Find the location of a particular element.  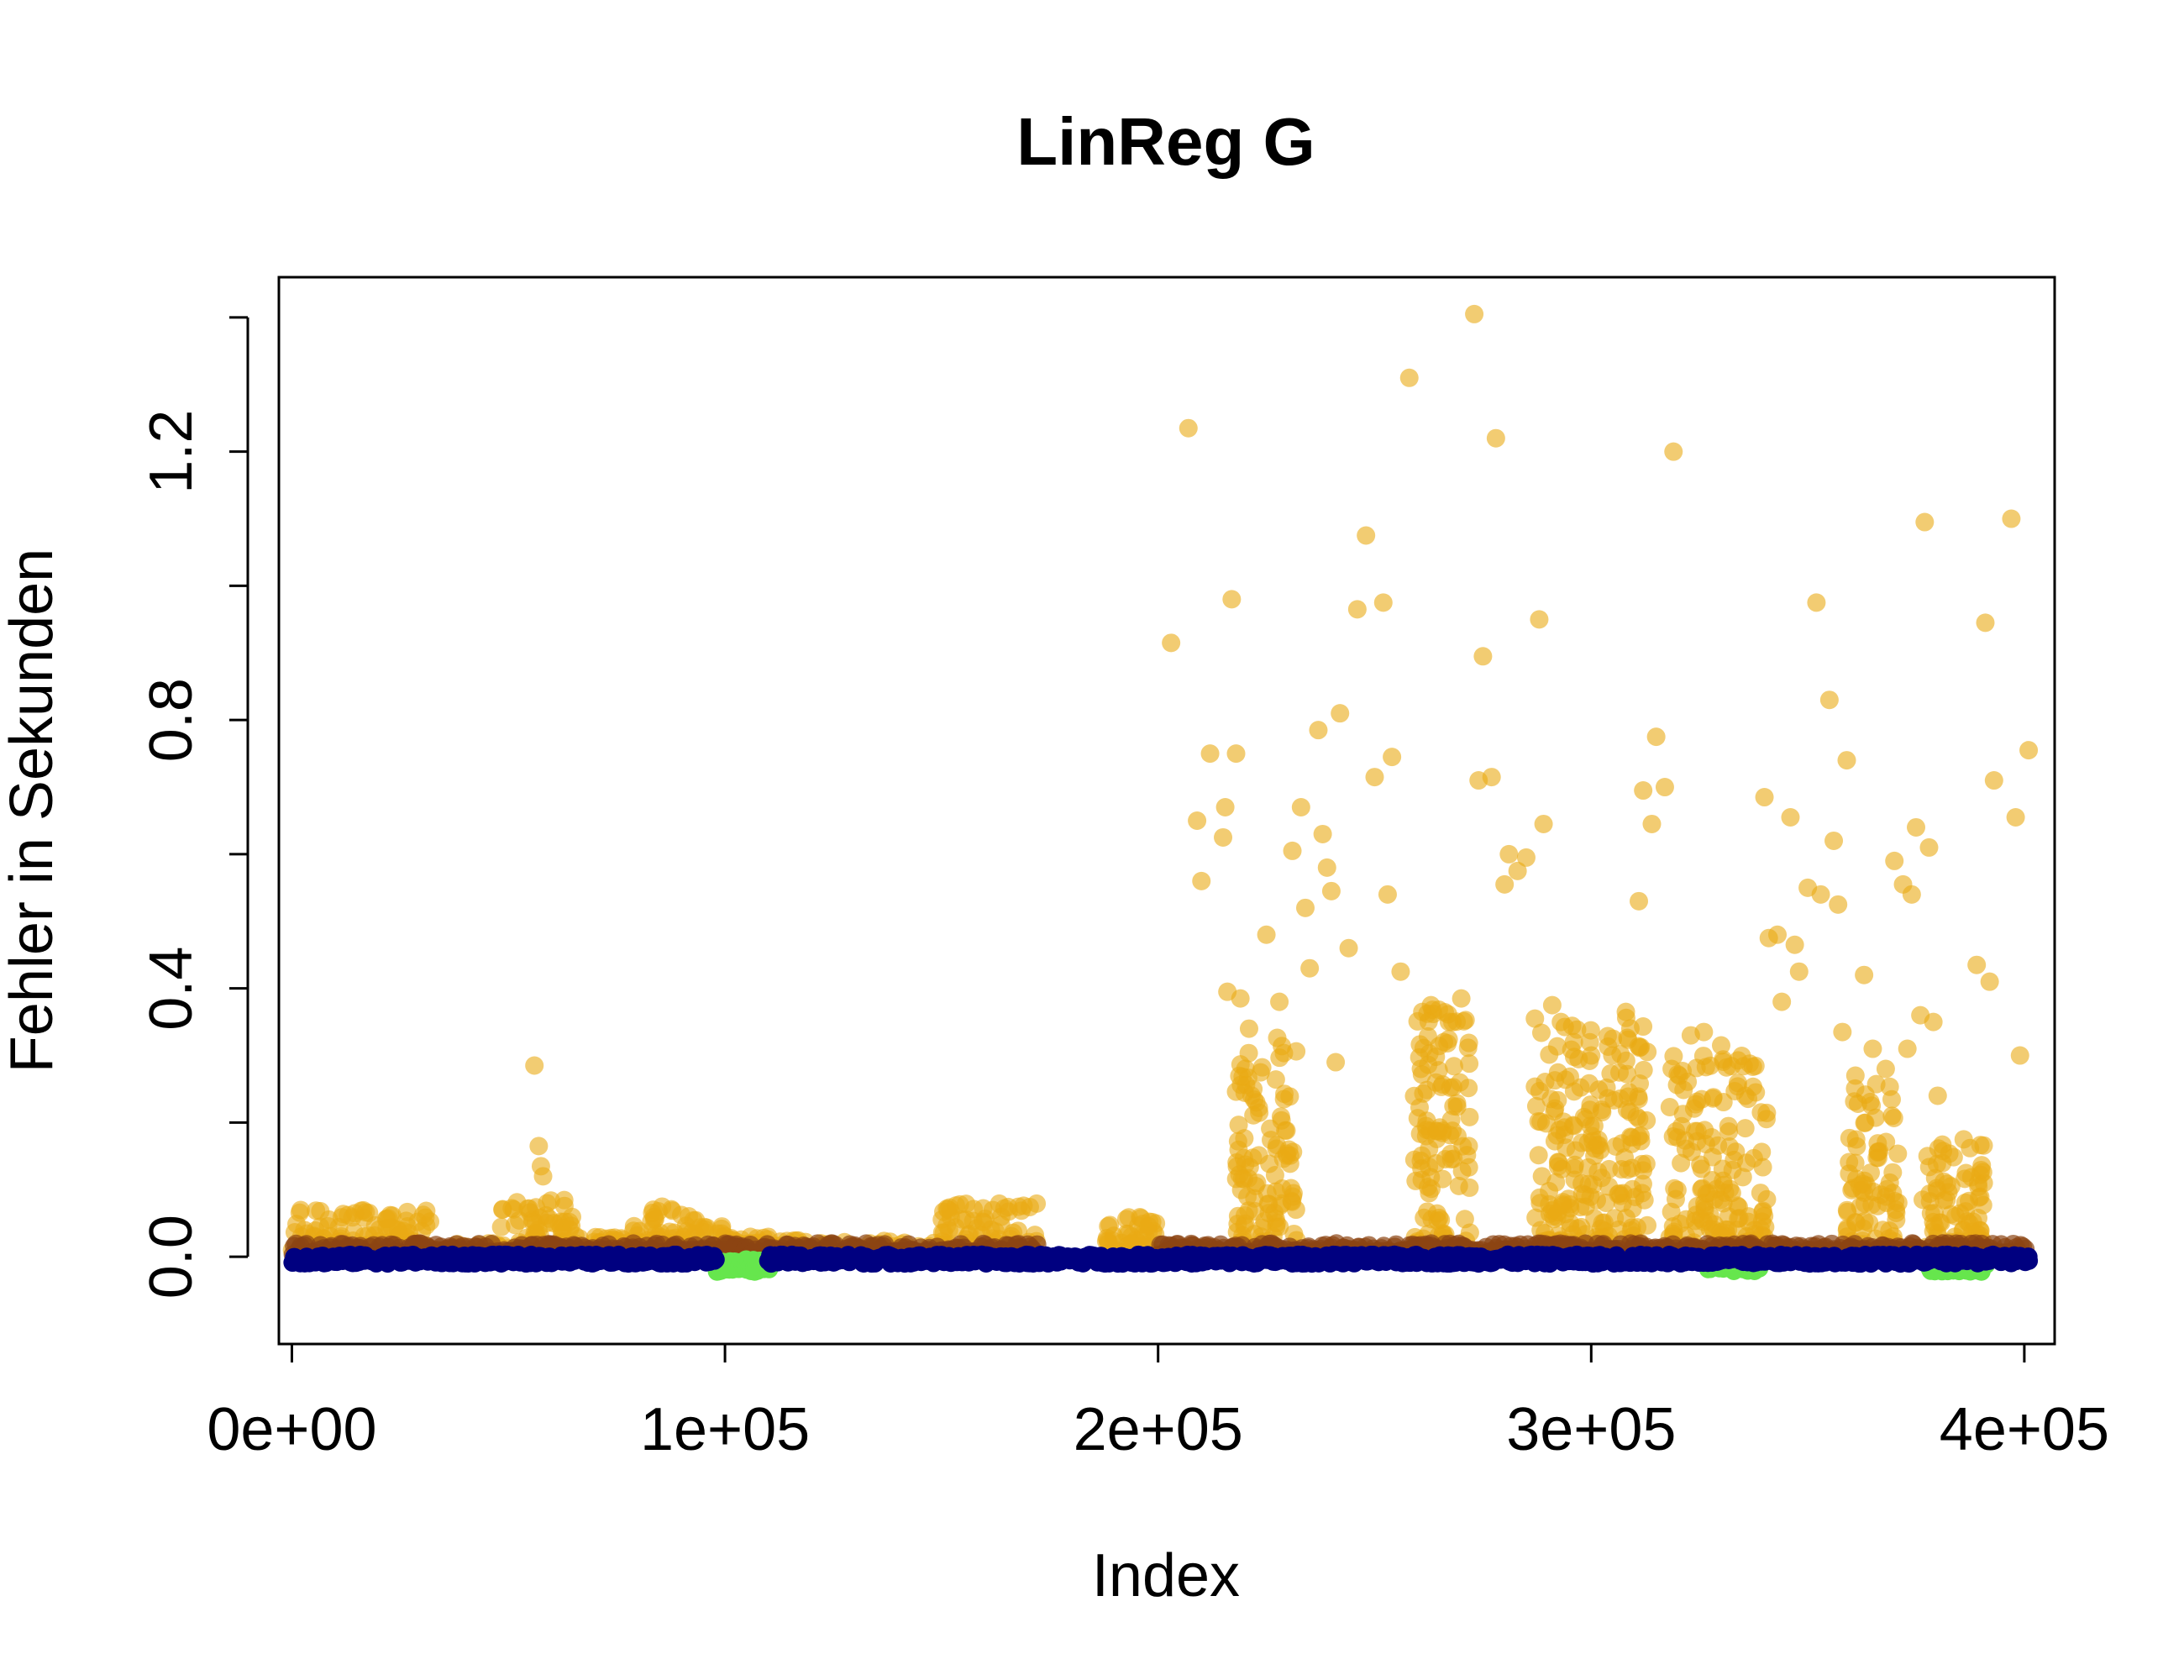

x-tick-label: 3e+05 is located at coordinates (1591, 1429).